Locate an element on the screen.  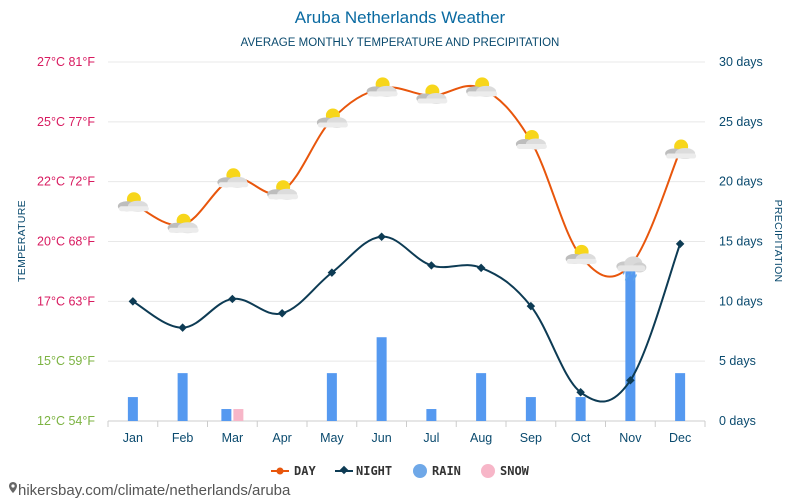
legend-item-night: NIGHT is located at coordinates (363, 471).